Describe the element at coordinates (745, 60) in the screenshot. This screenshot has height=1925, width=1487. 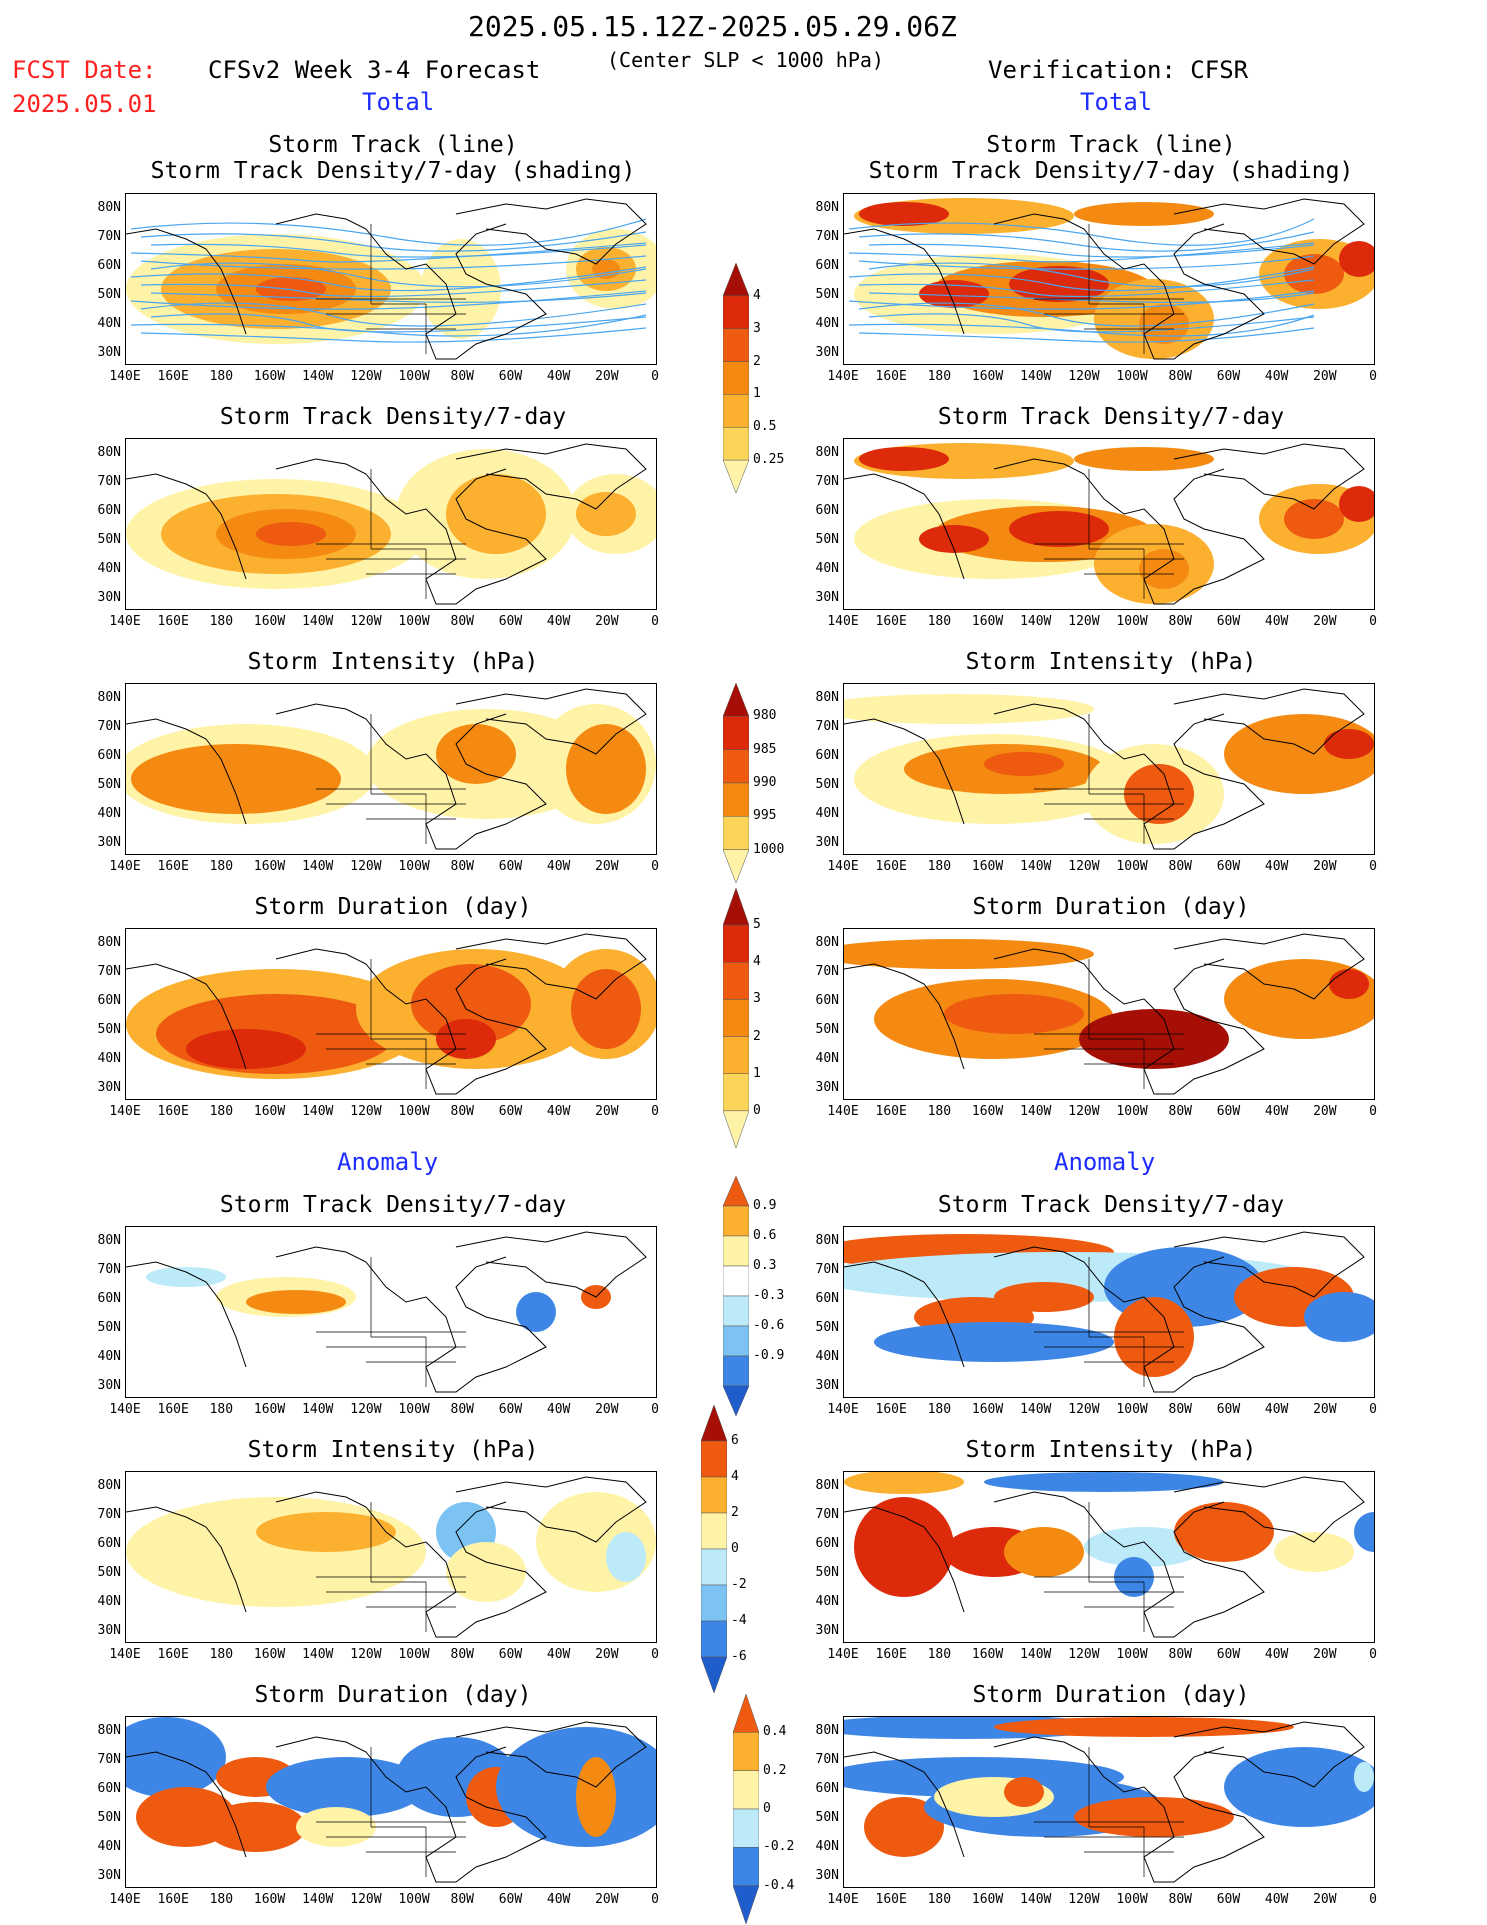
I see `center-slp-note: (Center SLP < 1000 hPa)` at that location.